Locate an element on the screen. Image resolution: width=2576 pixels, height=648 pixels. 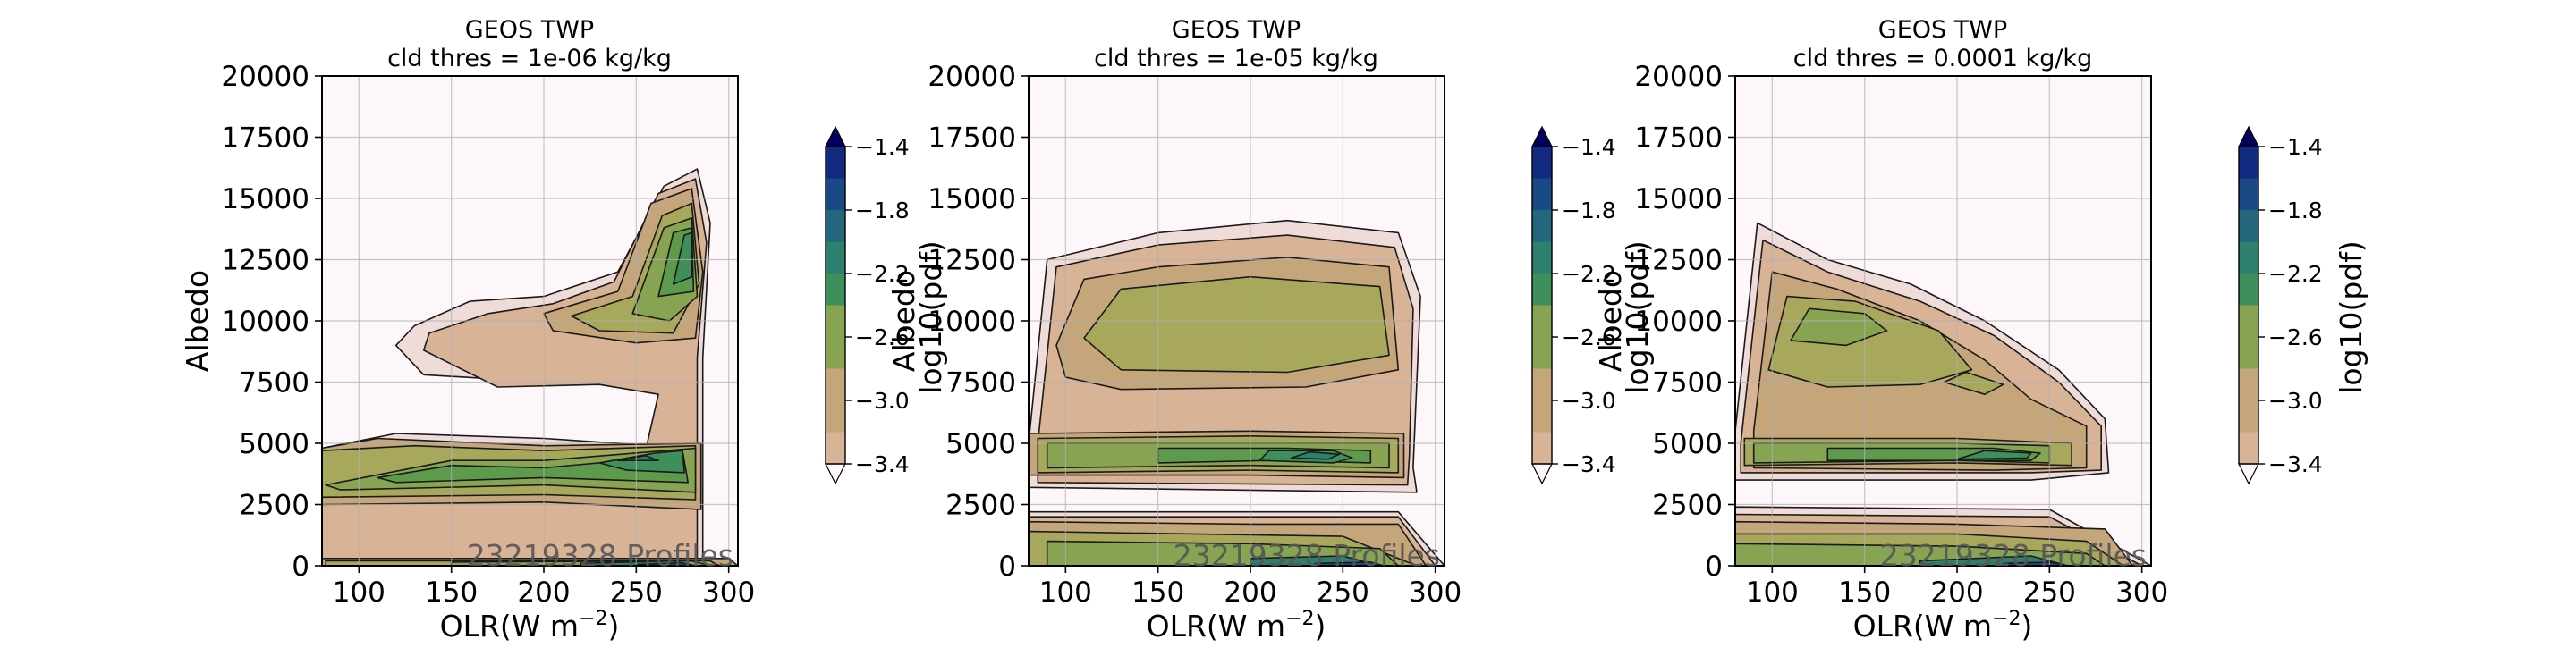
panel-3-annotation: 23219328 Profiles is located at coordinates (2013, 555).